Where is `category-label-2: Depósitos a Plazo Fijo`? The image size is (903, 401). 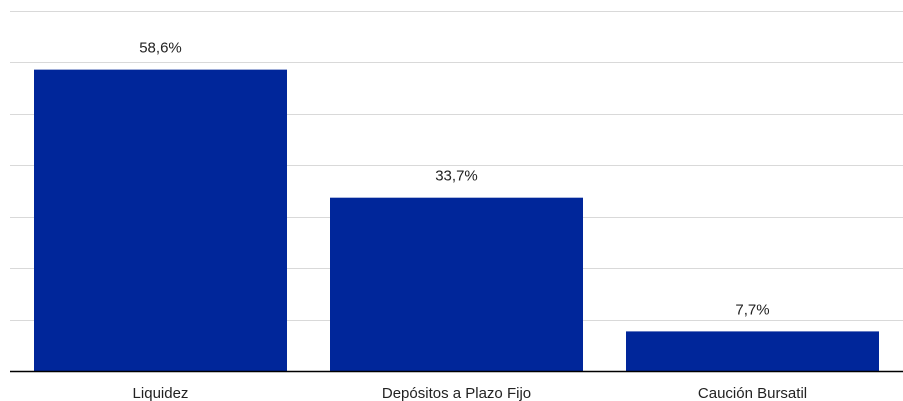
category-label-2: Depósitos a Plazo Fijo is located at coordinates (456, 393).